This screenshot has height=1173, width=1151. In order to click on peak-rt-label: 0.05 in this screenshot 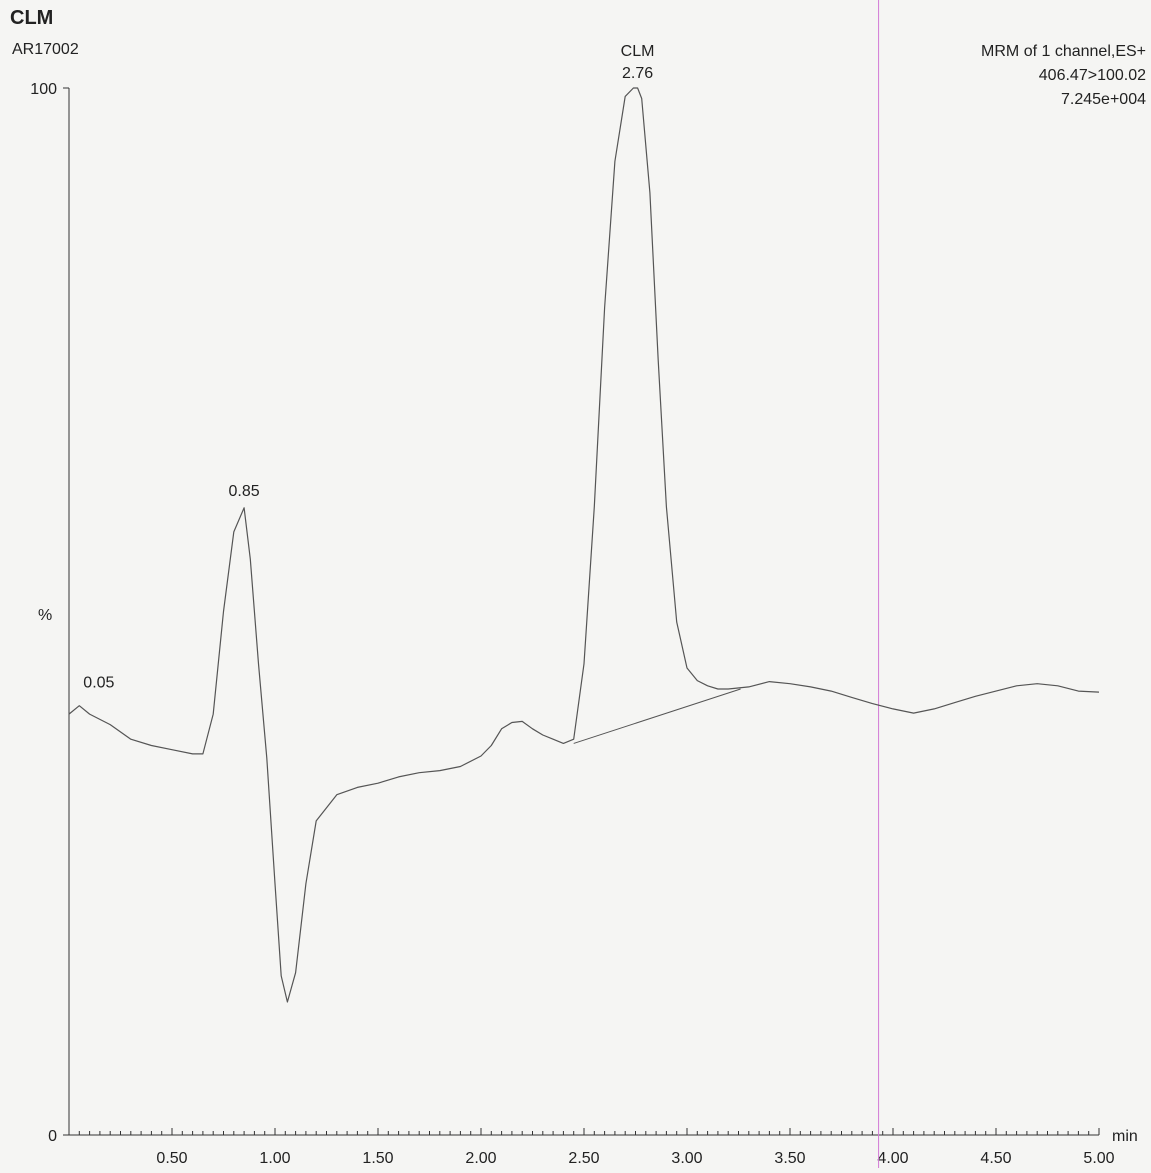, I will do `click(98, 683)`.